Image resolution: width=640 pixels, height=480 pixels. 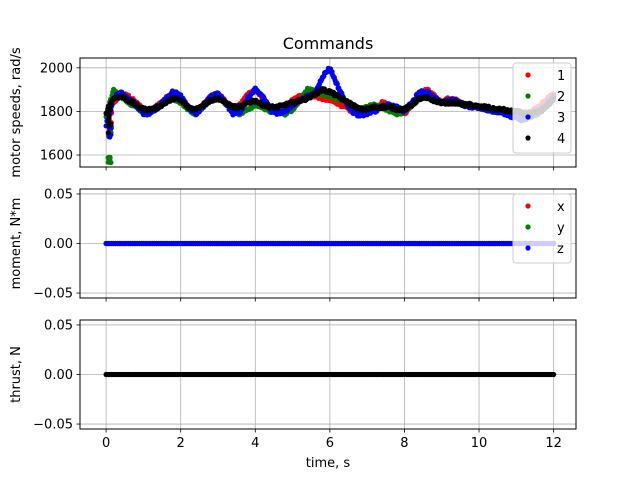 What do you see at coordinates (328, 43) in the screenshot?
I see `chart-title: Commands` at bounding box center [328, 43].